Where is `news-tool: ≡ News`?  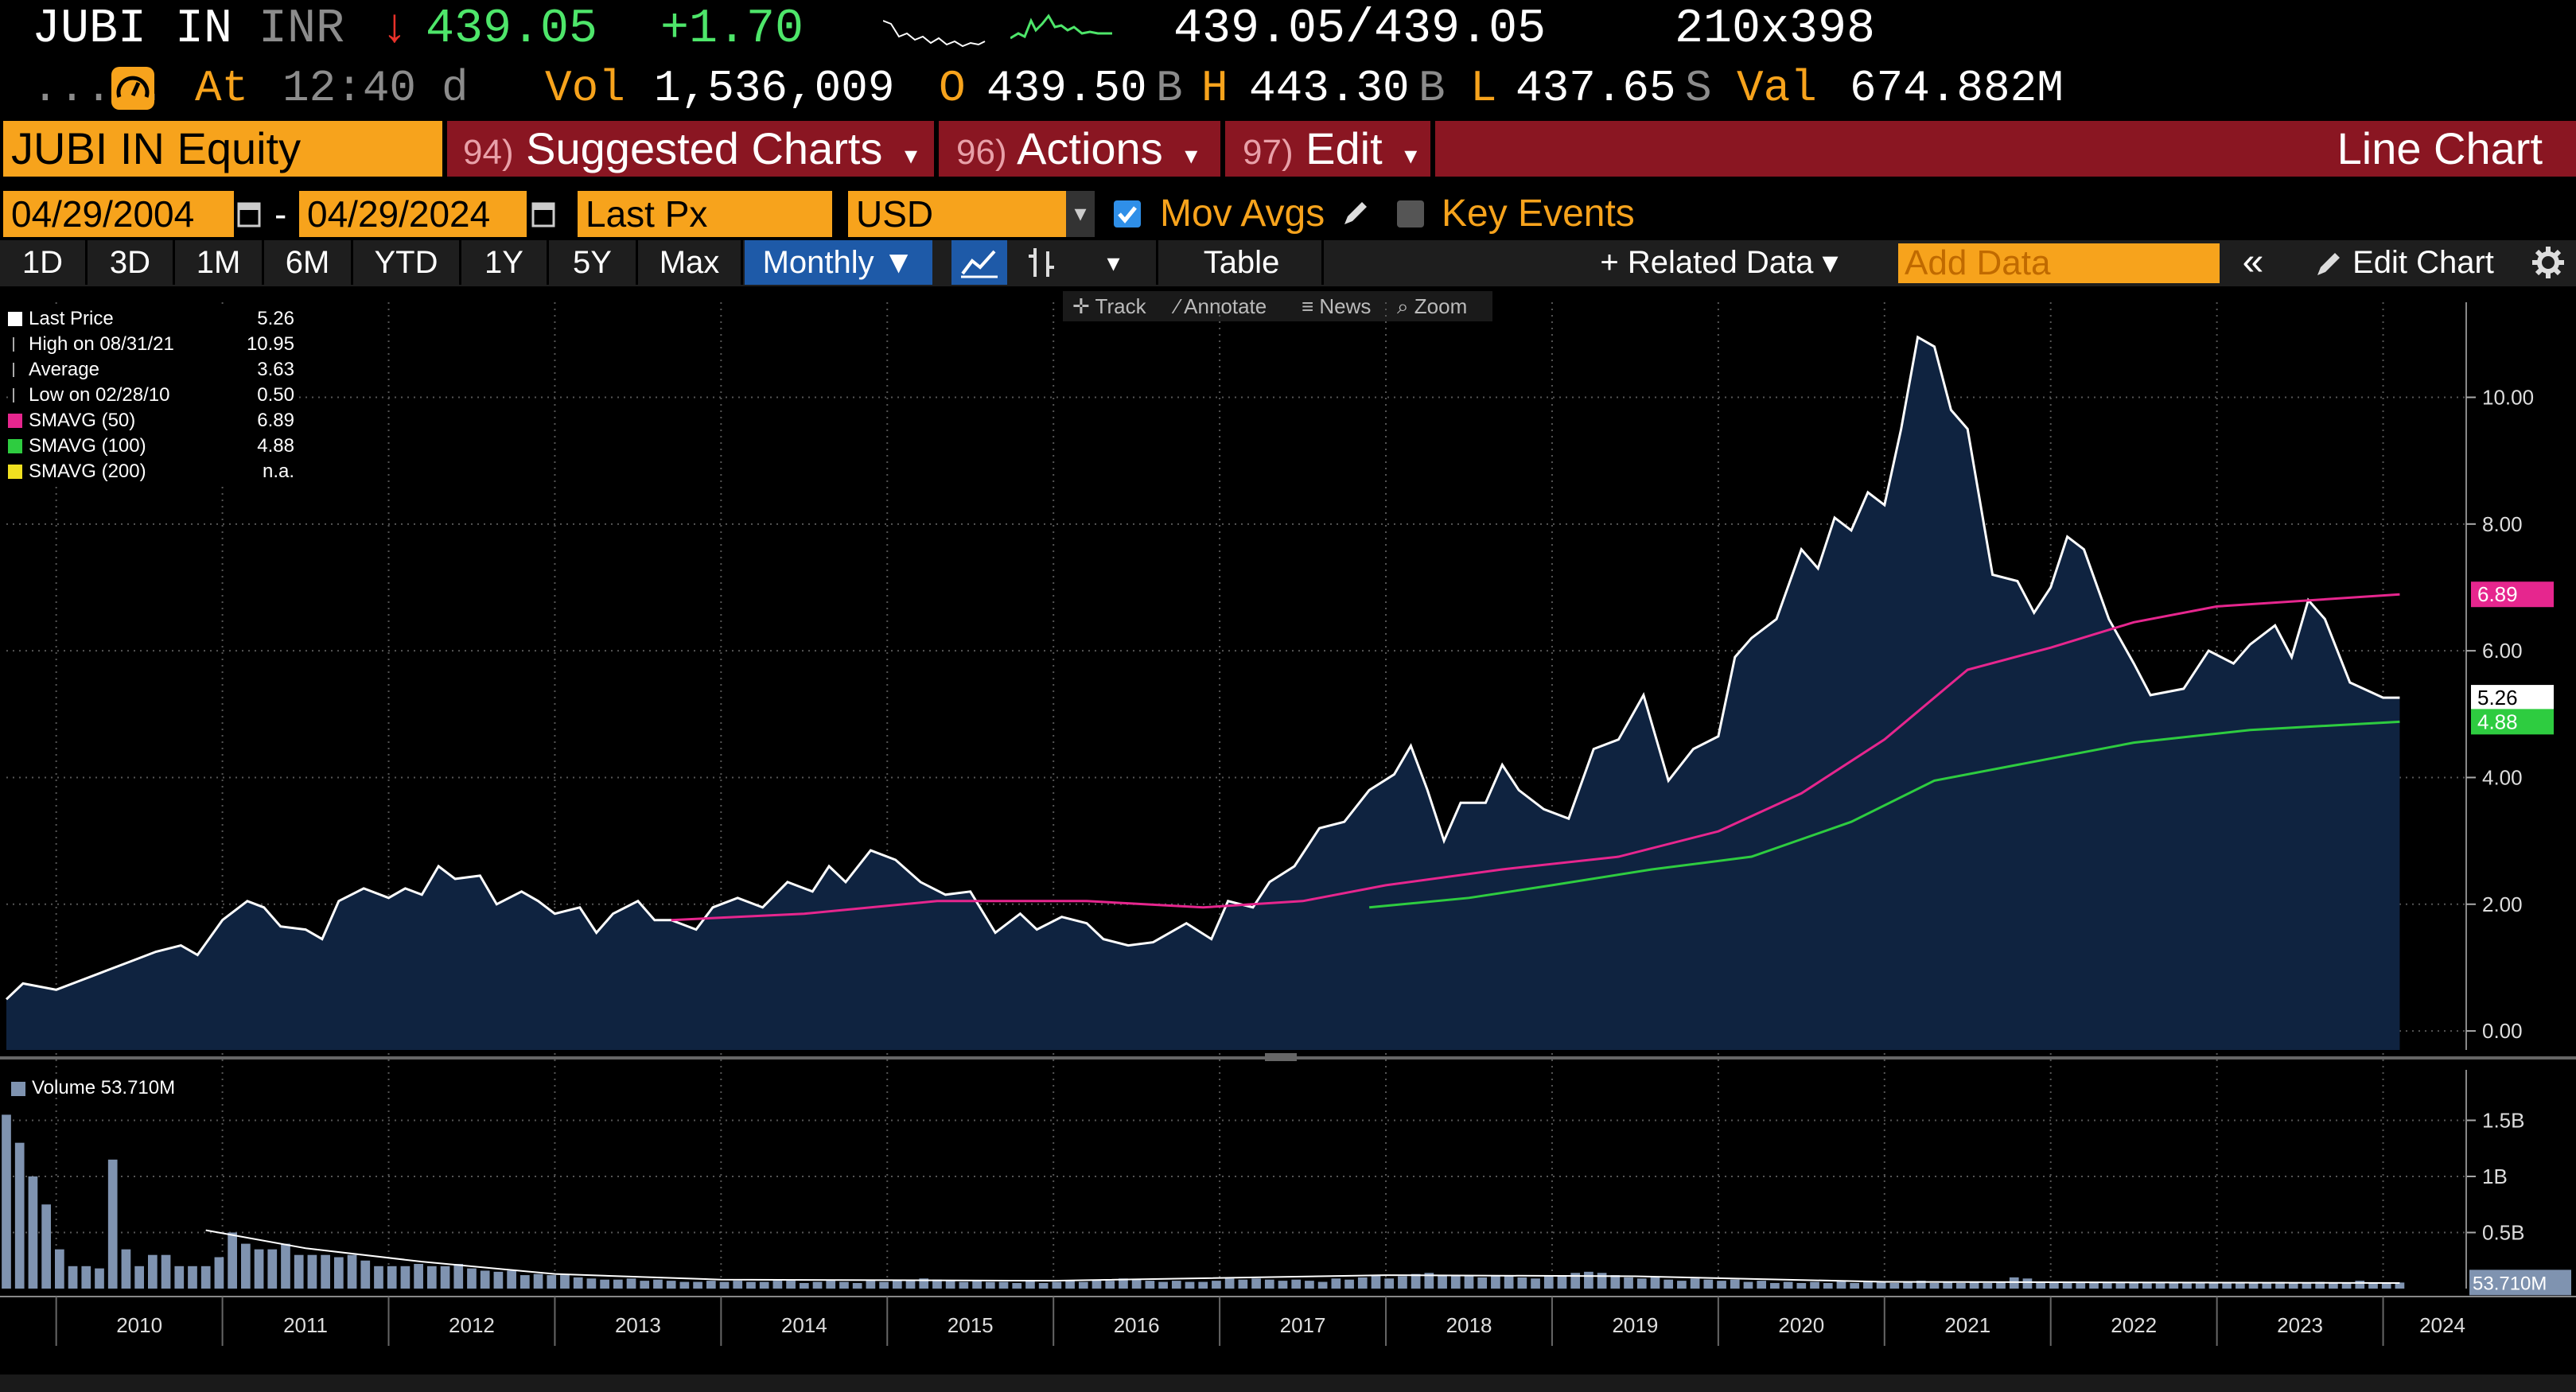 news-tool: ≡ News is located at coordinates (1337, 306).